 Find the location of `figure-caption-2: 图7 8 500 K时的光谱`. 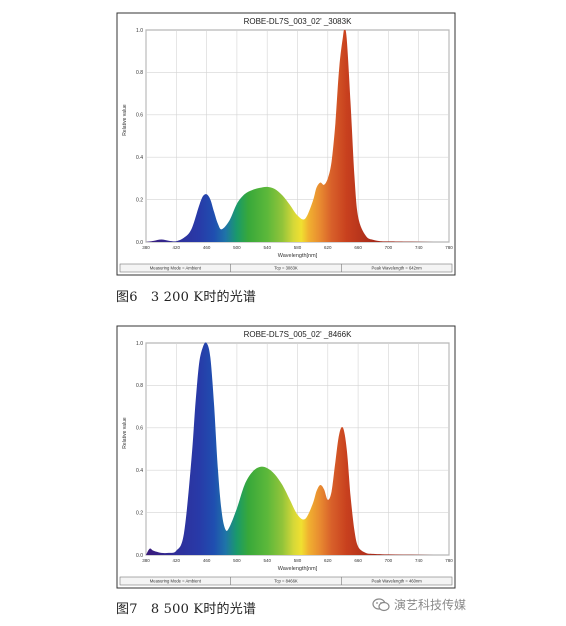

figure-caption-2: 图7 8 500 K时的光谱 is located at coordinates (186, 609).